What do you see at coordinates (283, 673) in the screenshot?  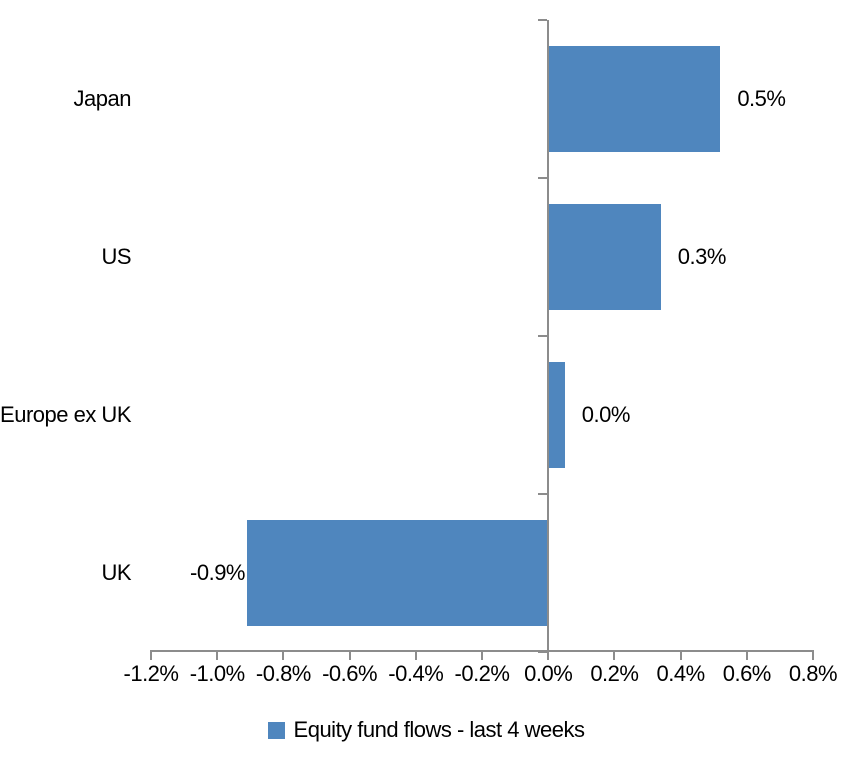 I see `x-tick-label: -0.8%` at bounding box center [283, 673].